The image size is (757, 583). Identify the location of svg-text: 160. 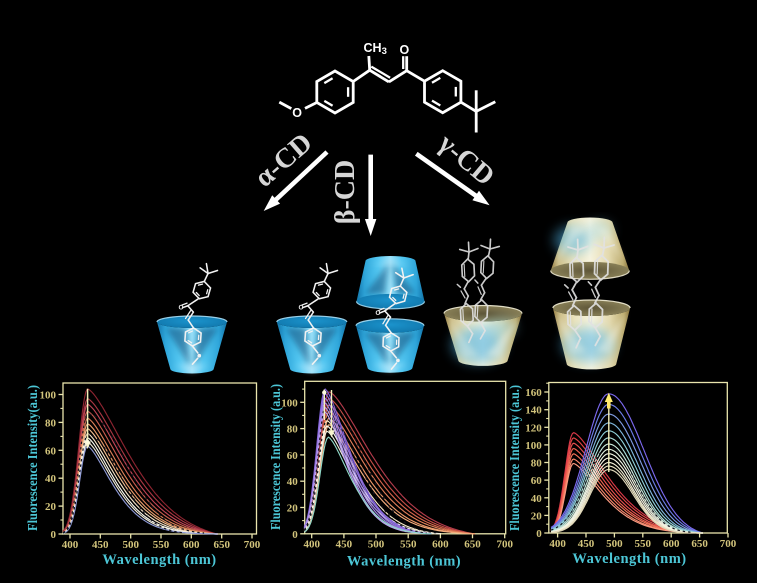
(533, 393).